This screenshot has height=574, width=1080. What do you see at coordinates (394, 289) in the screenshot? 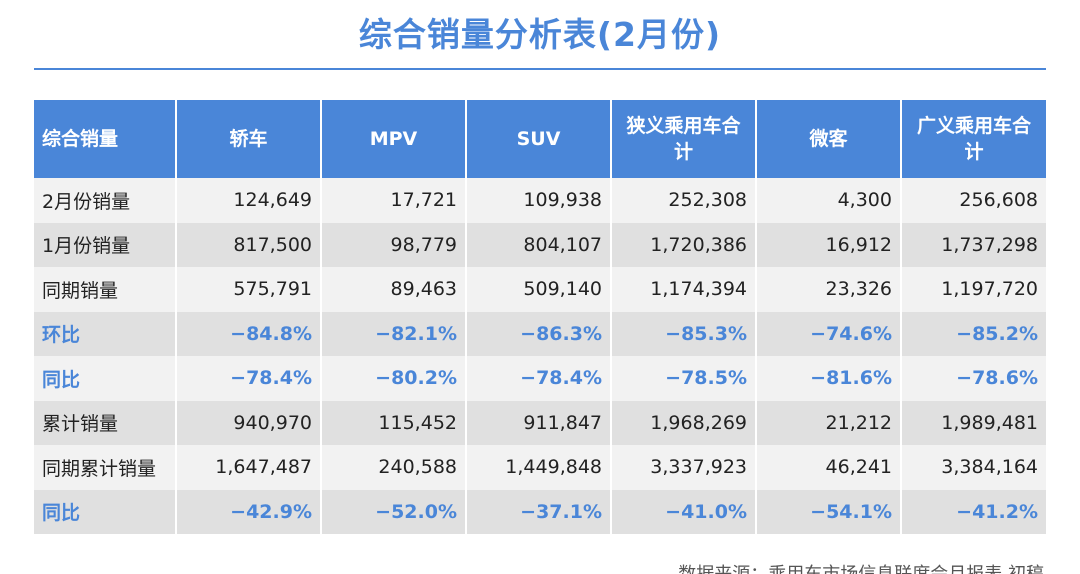
I see `table-cell: 89,463` at bounding box center [394, 289].